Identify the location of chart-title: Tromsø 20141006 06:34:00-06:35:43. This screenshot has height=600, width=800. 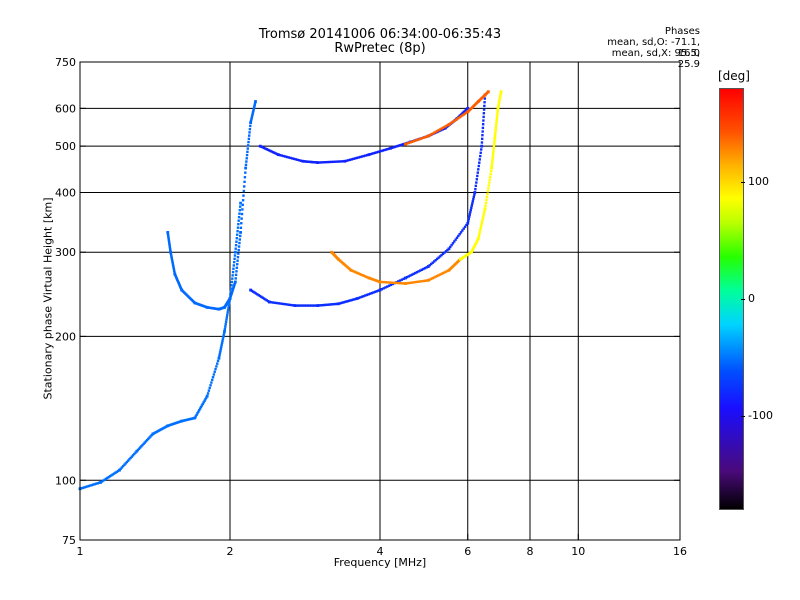
(380, 34).